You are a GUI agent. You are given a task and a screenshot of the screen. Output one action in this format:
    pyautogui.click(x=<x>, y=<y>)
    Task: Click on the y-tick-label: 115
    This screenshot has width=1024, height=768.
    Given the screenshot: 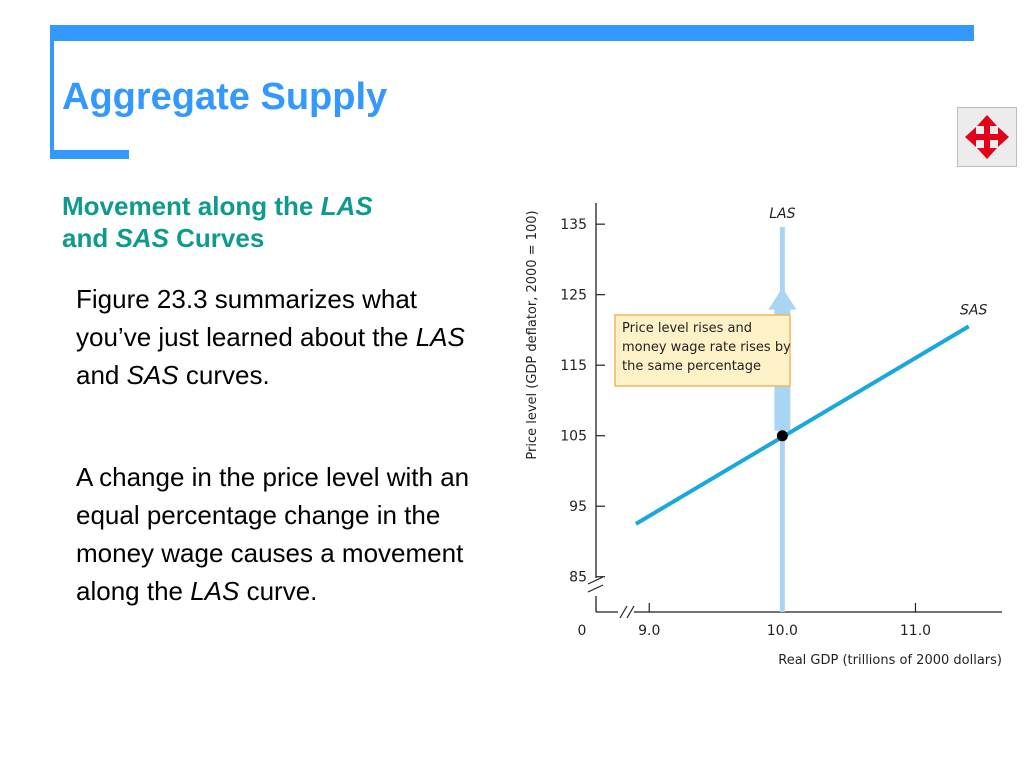 What is the action you would take?
    pyautogui.click(x=573, y=366)
    